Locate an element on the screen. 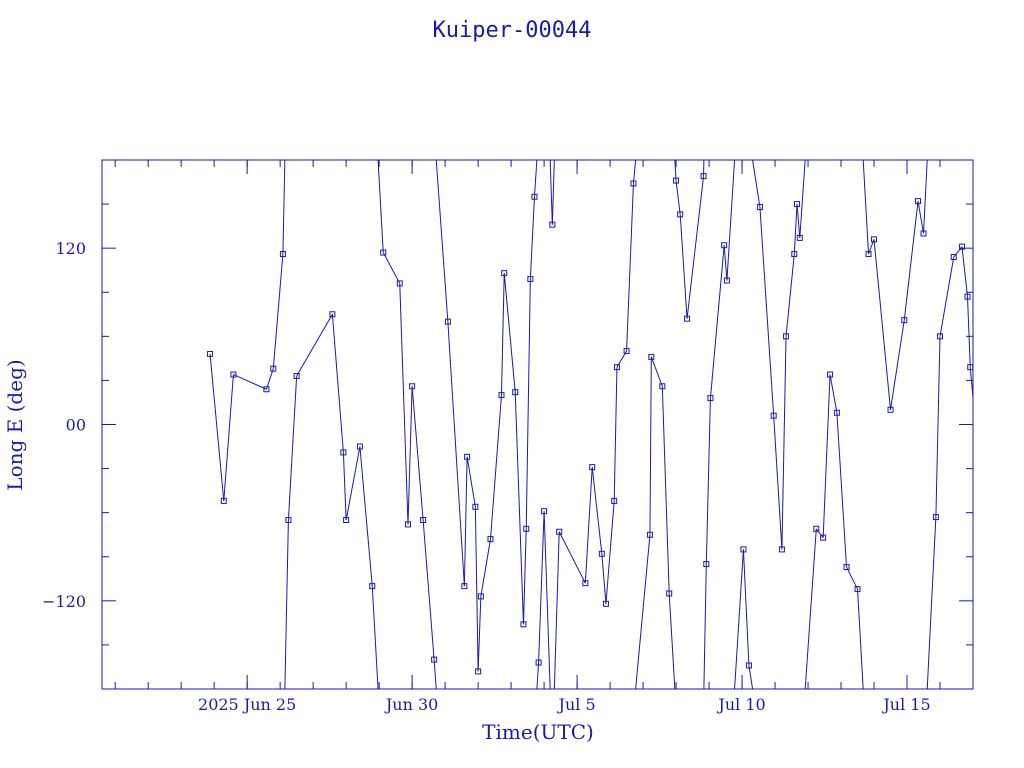 The height and width of the screenshot is (768, 1024). x-tick-label: 2025 Jun 25 is located at coordinates (247, 704).